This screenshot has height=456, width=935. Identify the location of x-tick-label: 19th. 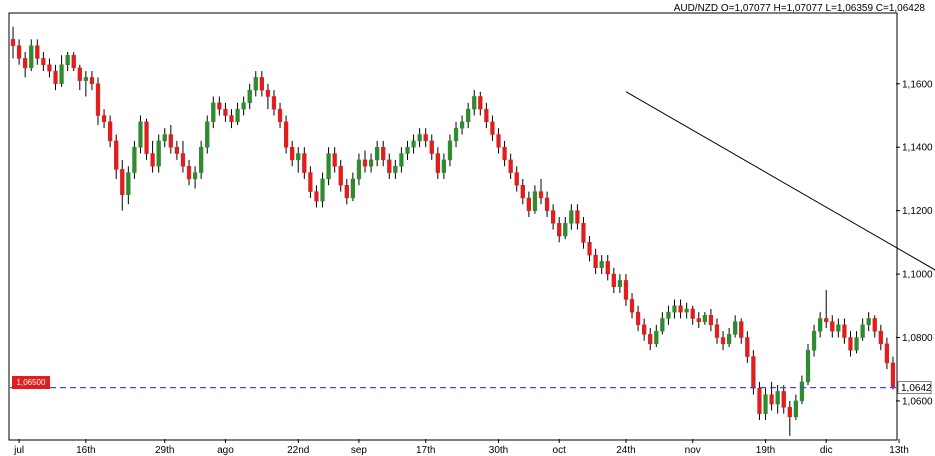
(765, 450).